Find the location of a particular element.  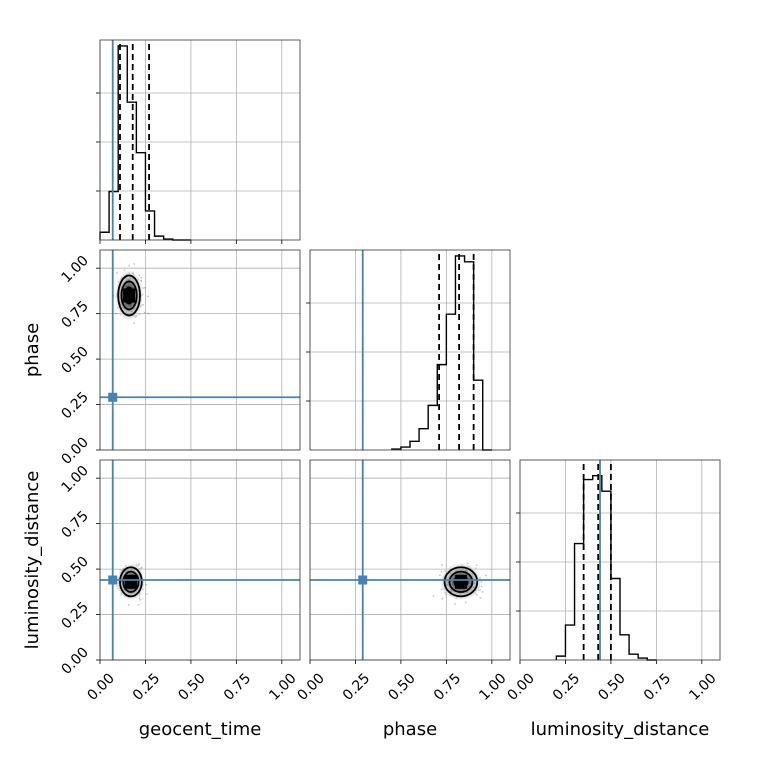

ytick-label-luminosity_distance-0: 0.00 is located at coordinates (74, 660).